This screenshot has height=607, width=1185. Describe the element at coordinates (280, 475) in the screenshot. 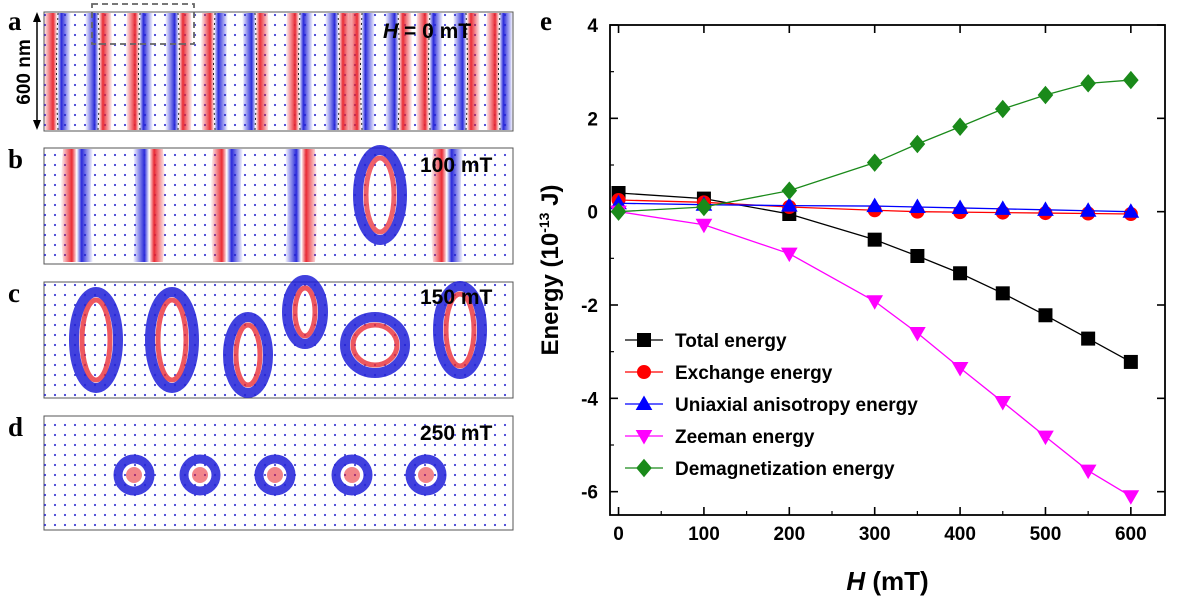

I see `panel-d-domains` at that location.